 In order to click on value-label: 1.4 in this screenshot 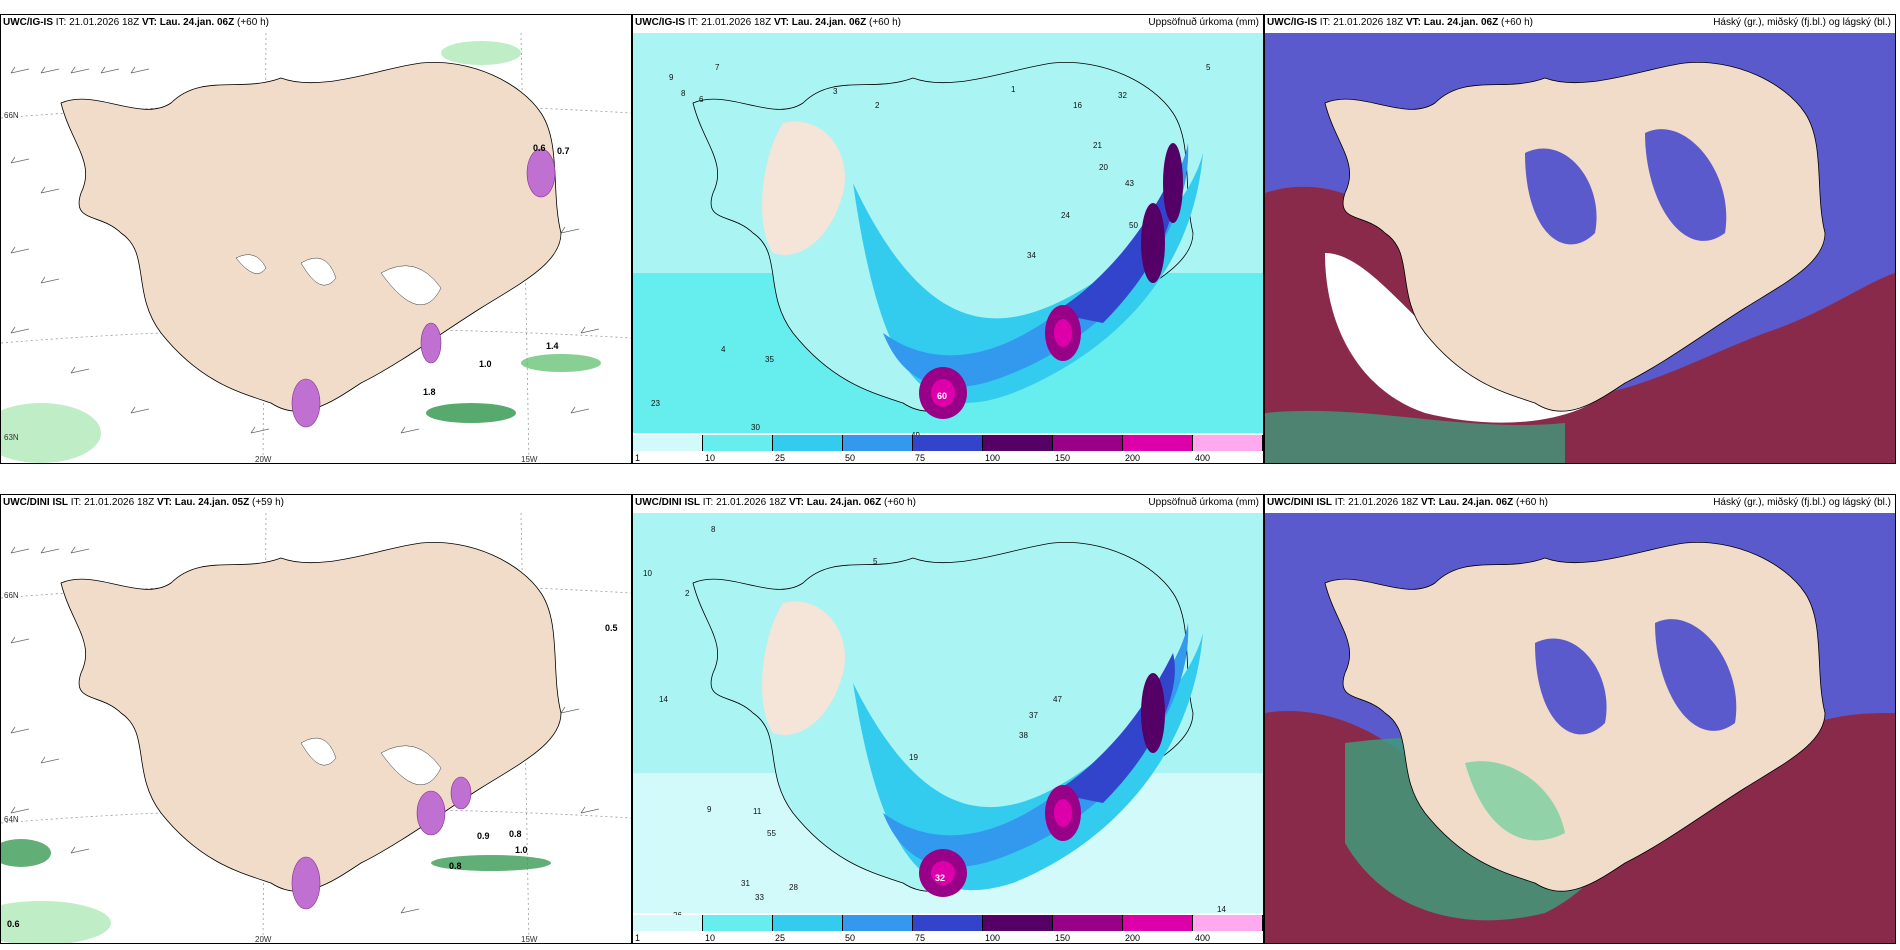, I will do `click(552, 346)`.